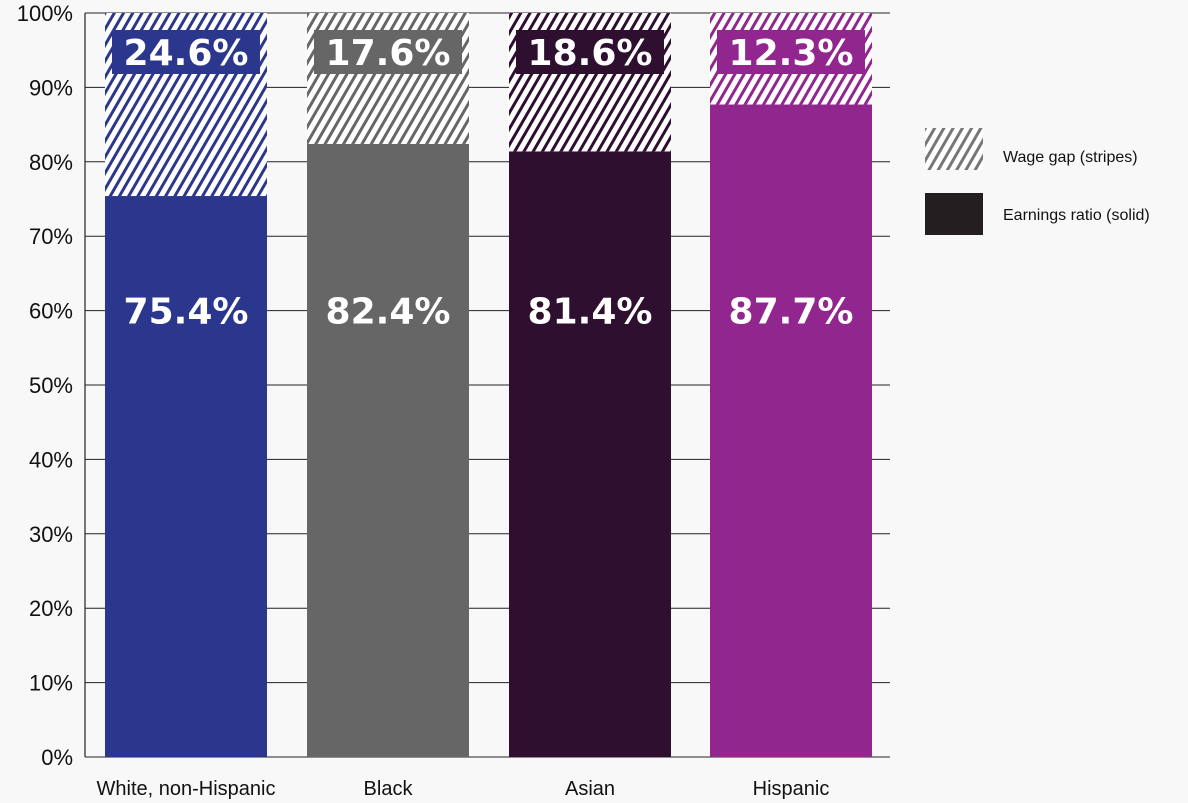  What do you see at coordinates (51, 608) in the screenshot?
I see `y-tick-label: 20%` at bounding box center [51, 608].